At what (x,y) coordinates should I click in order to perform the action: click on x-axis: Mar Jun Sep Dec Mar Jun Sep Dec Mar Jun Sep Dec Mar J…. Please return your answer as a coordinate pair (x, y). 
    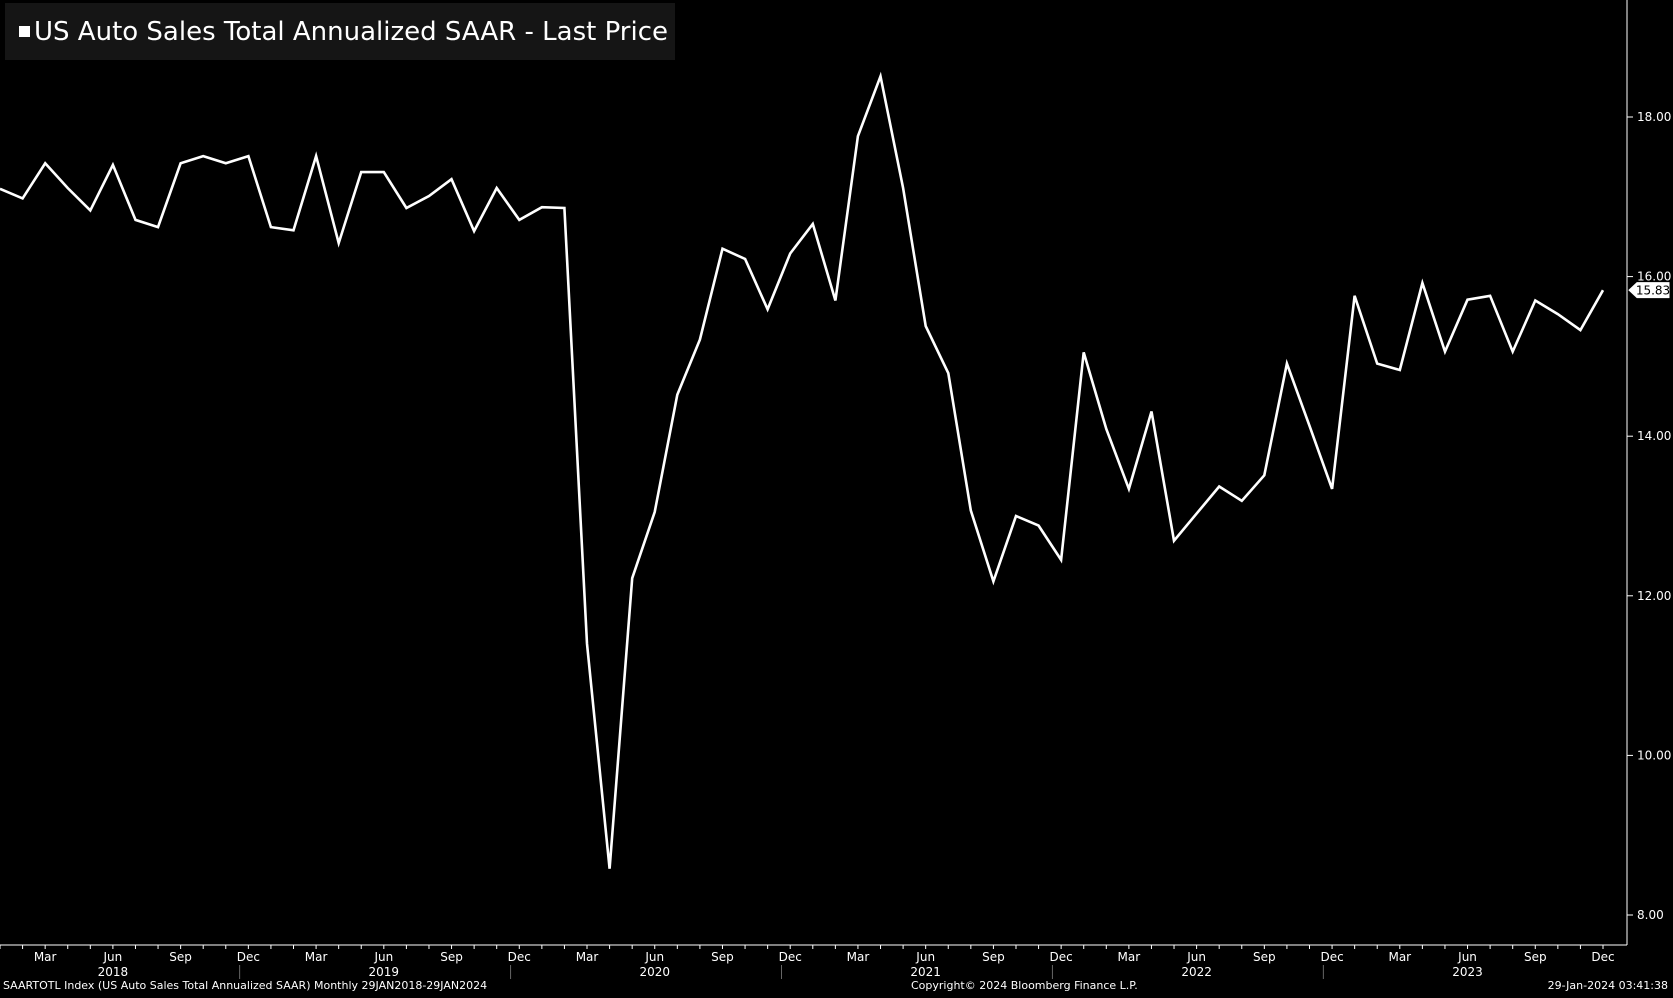
    Looking at the image, I should click on (813, 961).